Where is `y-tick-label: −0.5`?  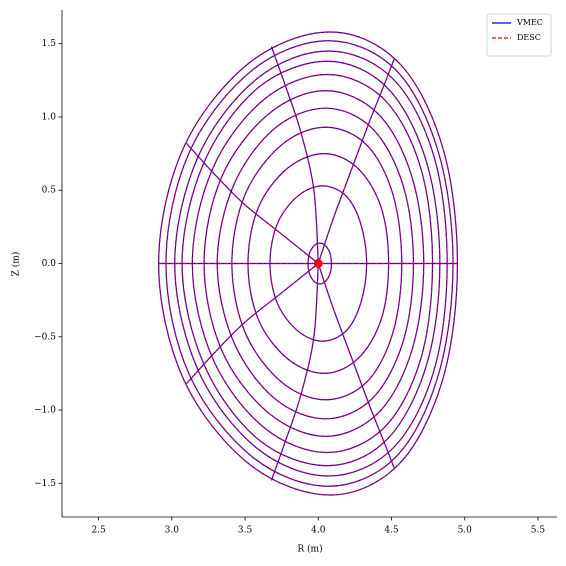
y-tick-label: −0.5 is located at coordinates (45, 337).